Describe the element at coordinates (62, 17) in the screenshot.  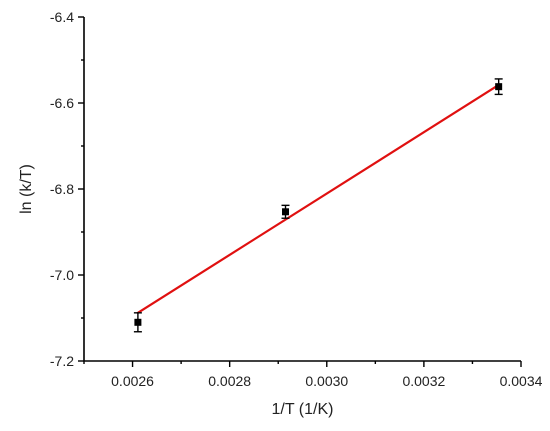
I see `y-tick-label: -6.4` at that location.